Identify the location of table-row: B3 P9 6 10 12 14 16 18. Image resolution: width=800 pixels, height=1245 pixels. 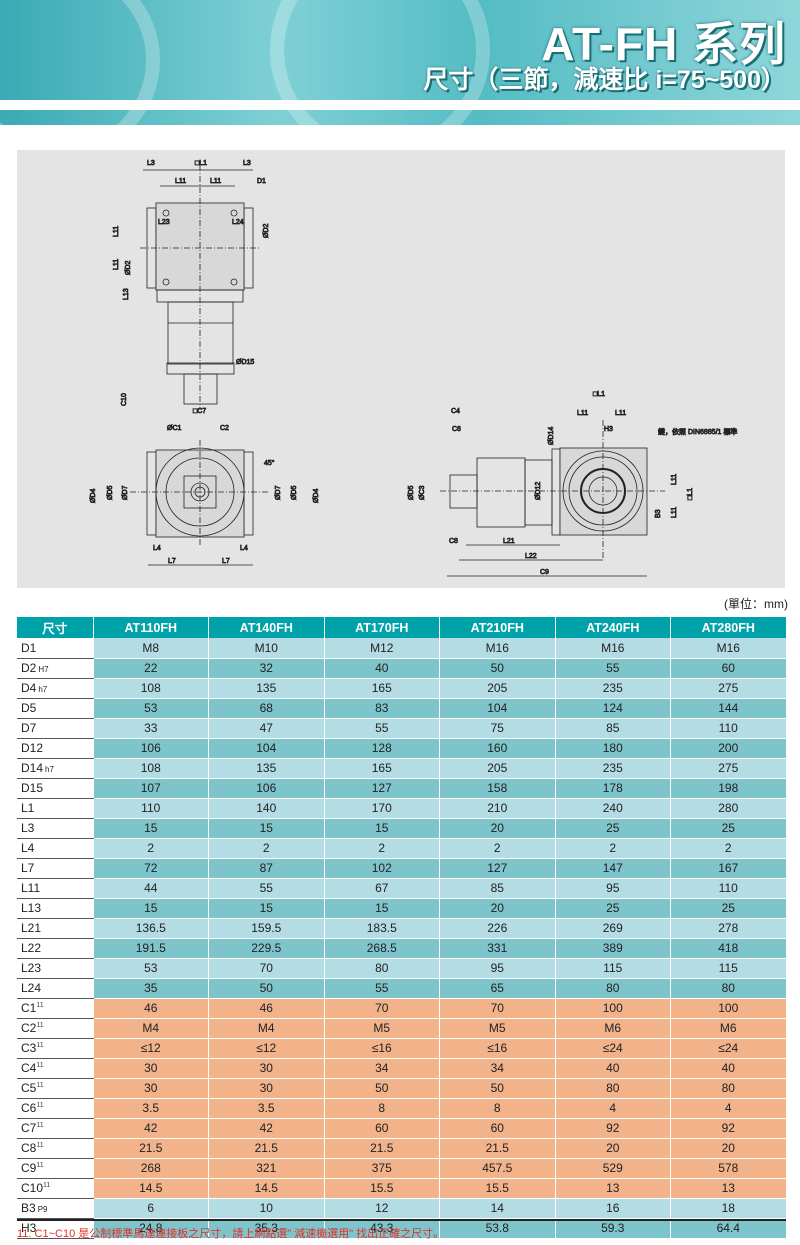
(402, 1208).